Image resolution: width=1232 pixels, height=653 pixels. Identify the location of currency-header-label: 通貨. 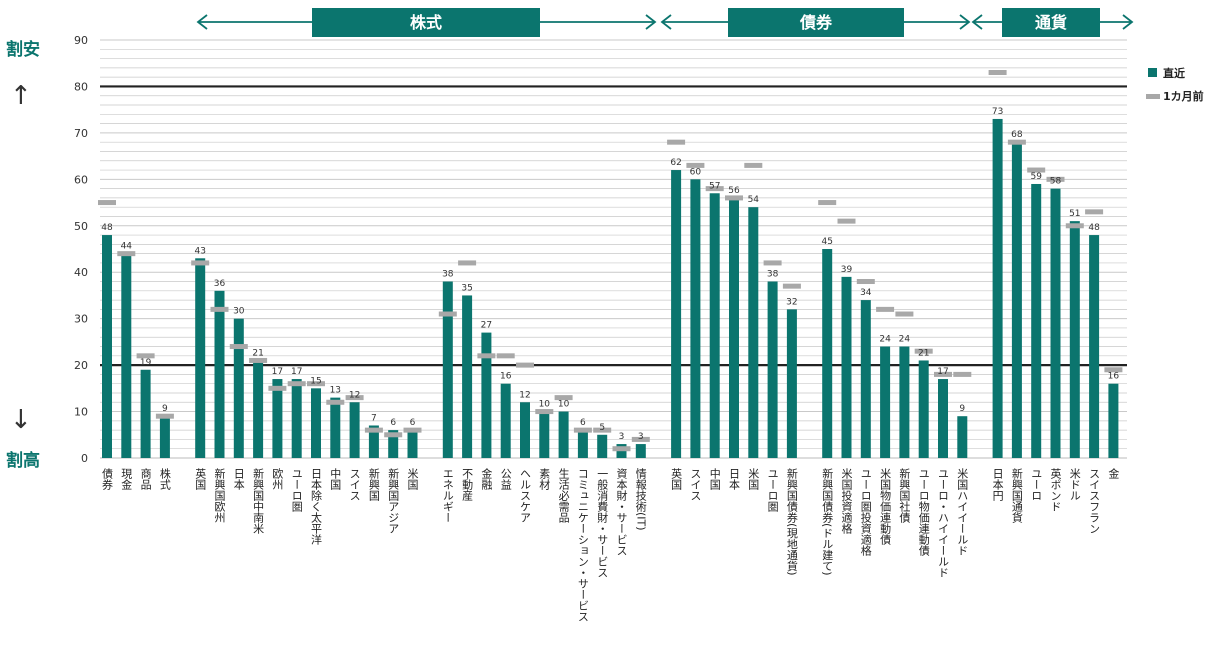
(1051, 22).